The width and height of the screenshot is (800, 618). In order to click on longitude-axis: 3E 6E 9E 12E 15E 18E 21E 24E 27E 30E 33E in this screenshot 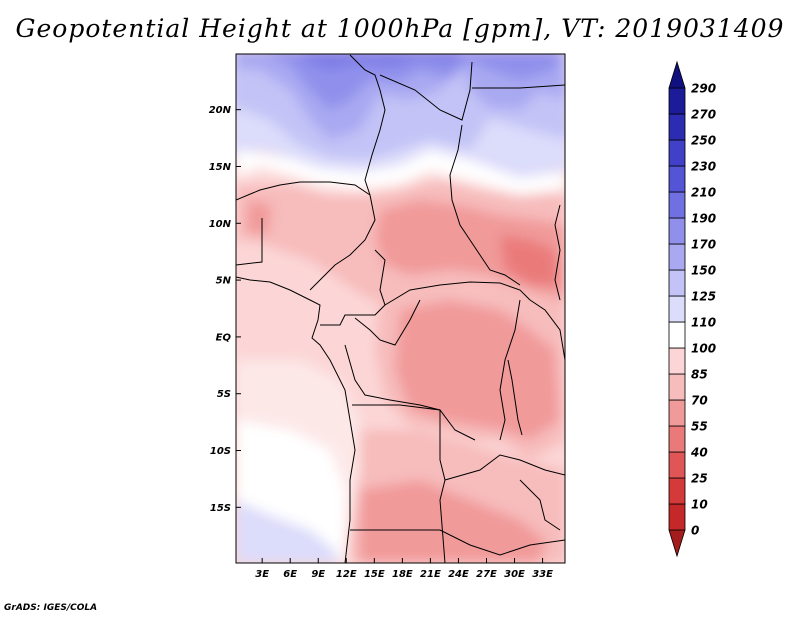, I will do `click(404, 569)`.